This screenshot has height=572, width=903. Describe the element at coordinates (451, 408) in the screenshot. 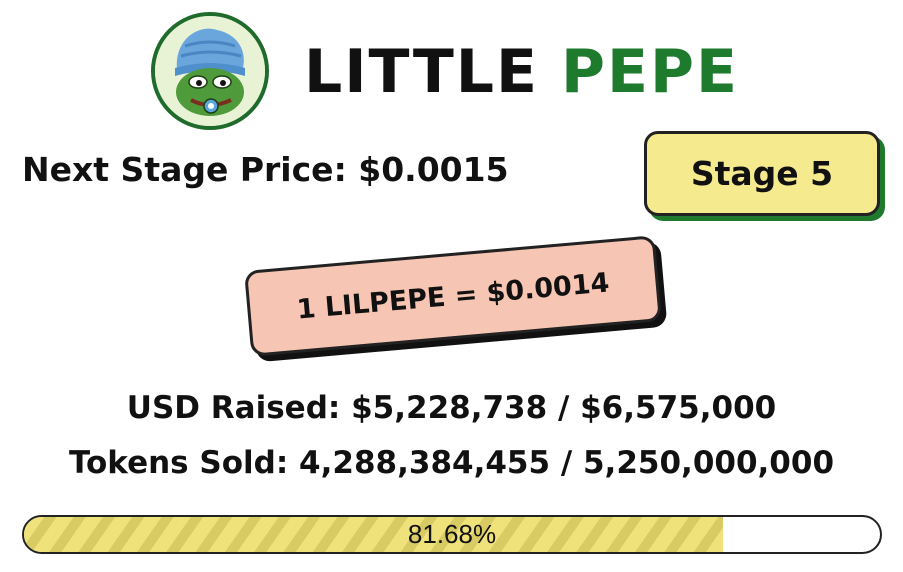

I see `usd-raised: USD Raised: $5,228,738 / $6,575,000` at that location.